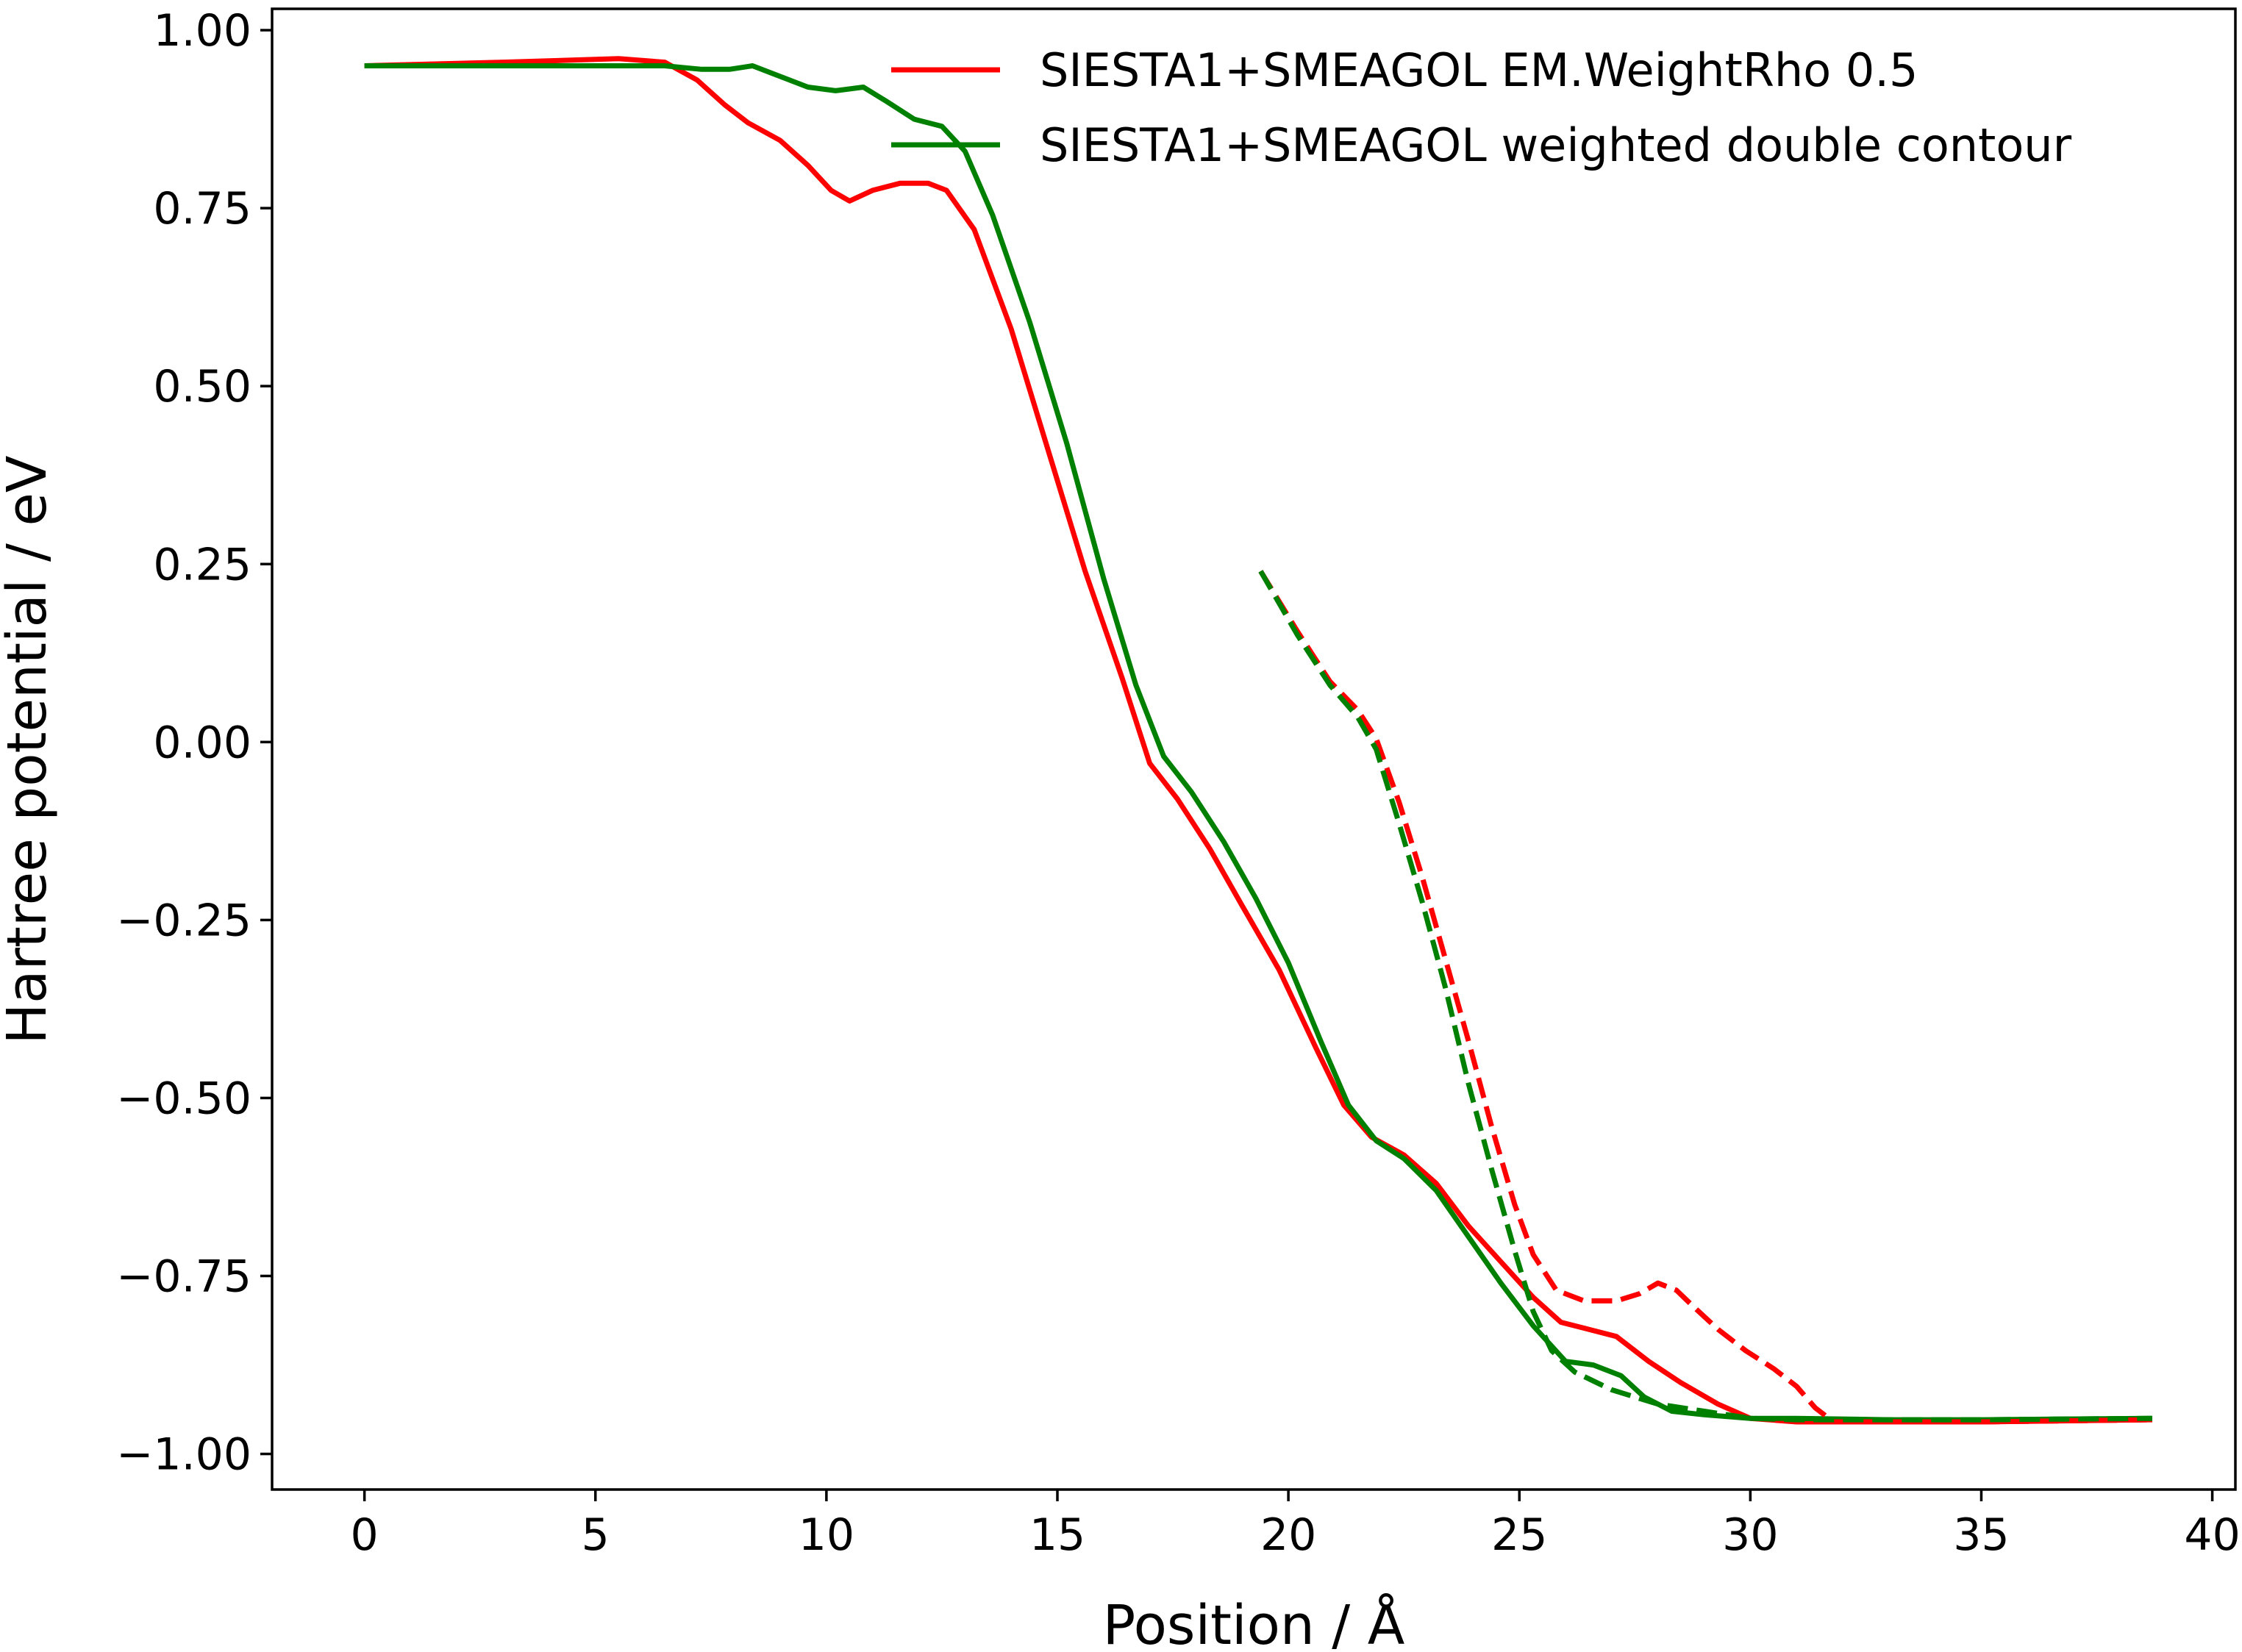  I want to click on x-tick-label: 35, so click(1981, 1535).